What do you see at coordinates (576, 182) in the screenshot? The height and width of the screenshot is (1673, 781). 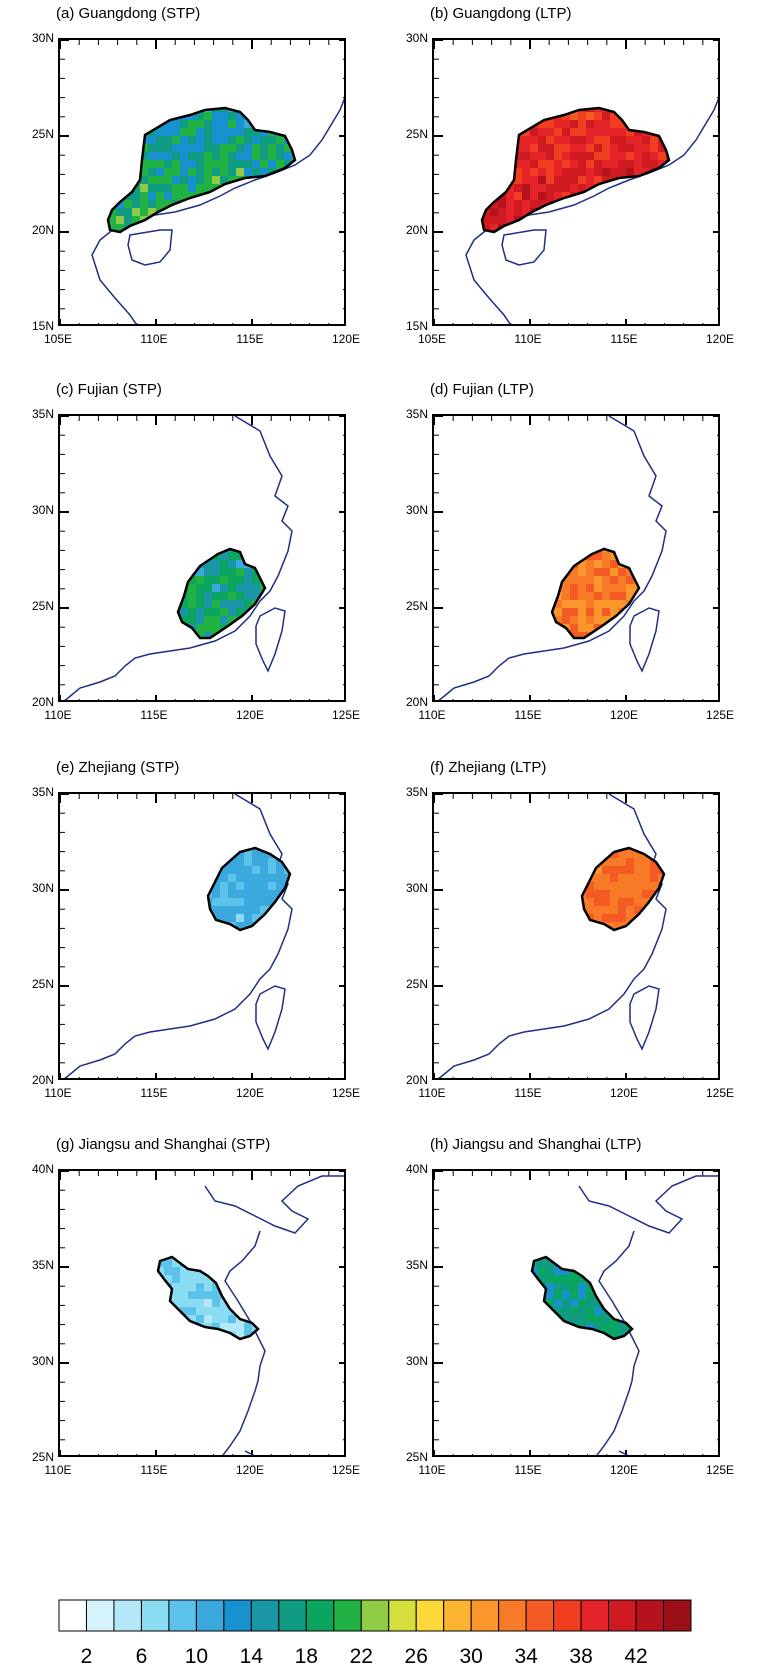 I see `map-panel` at bounding box center [576, 182].